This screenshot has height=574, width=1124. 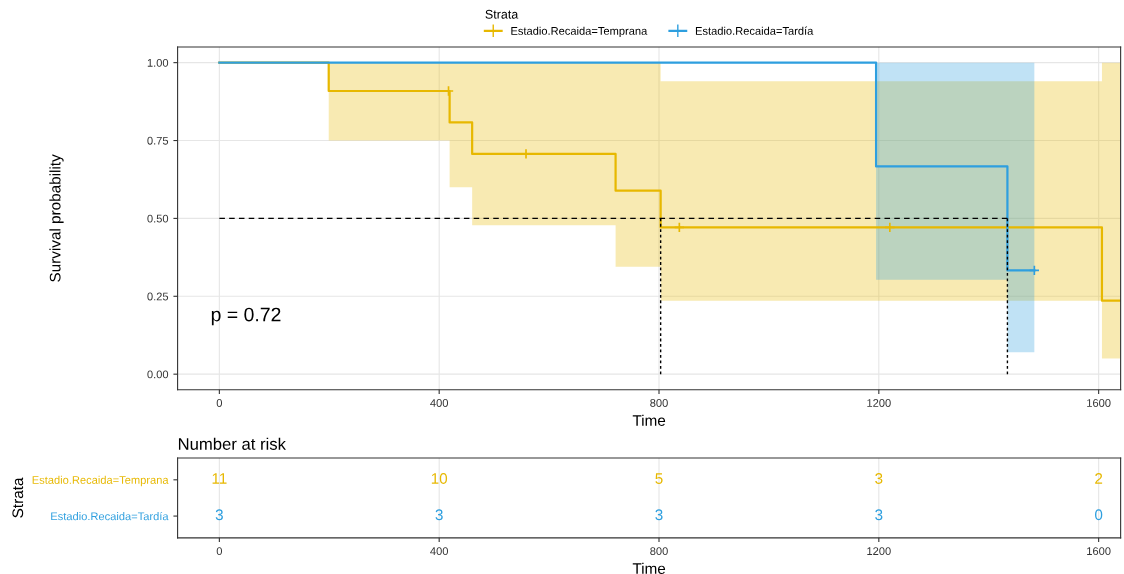 What do you see at coordinates (1099, 478) in the screenshot?
I see `data-label: 2` at bounding box center [1099, 478].